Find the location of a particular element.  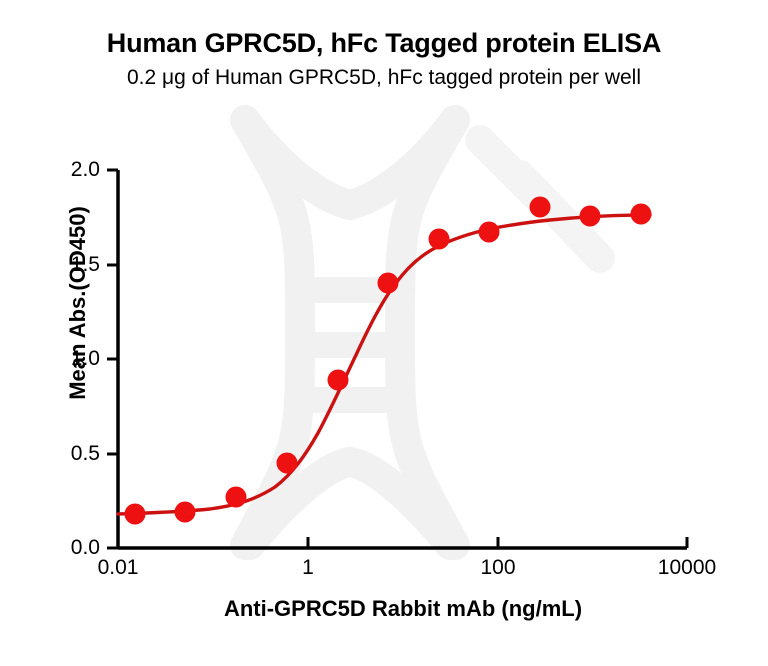

y-tick-label-0_5: 0.5 is located at coordinates (85, 453).